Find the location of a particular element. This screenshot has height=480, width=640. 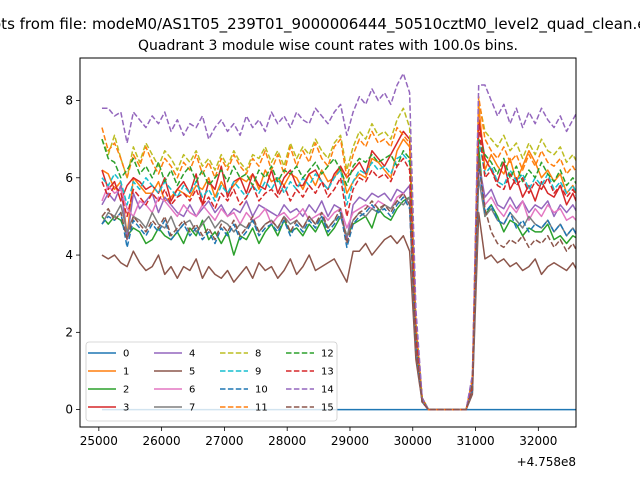

x-tick-label: 31000 is located at coordinates (475, 441).